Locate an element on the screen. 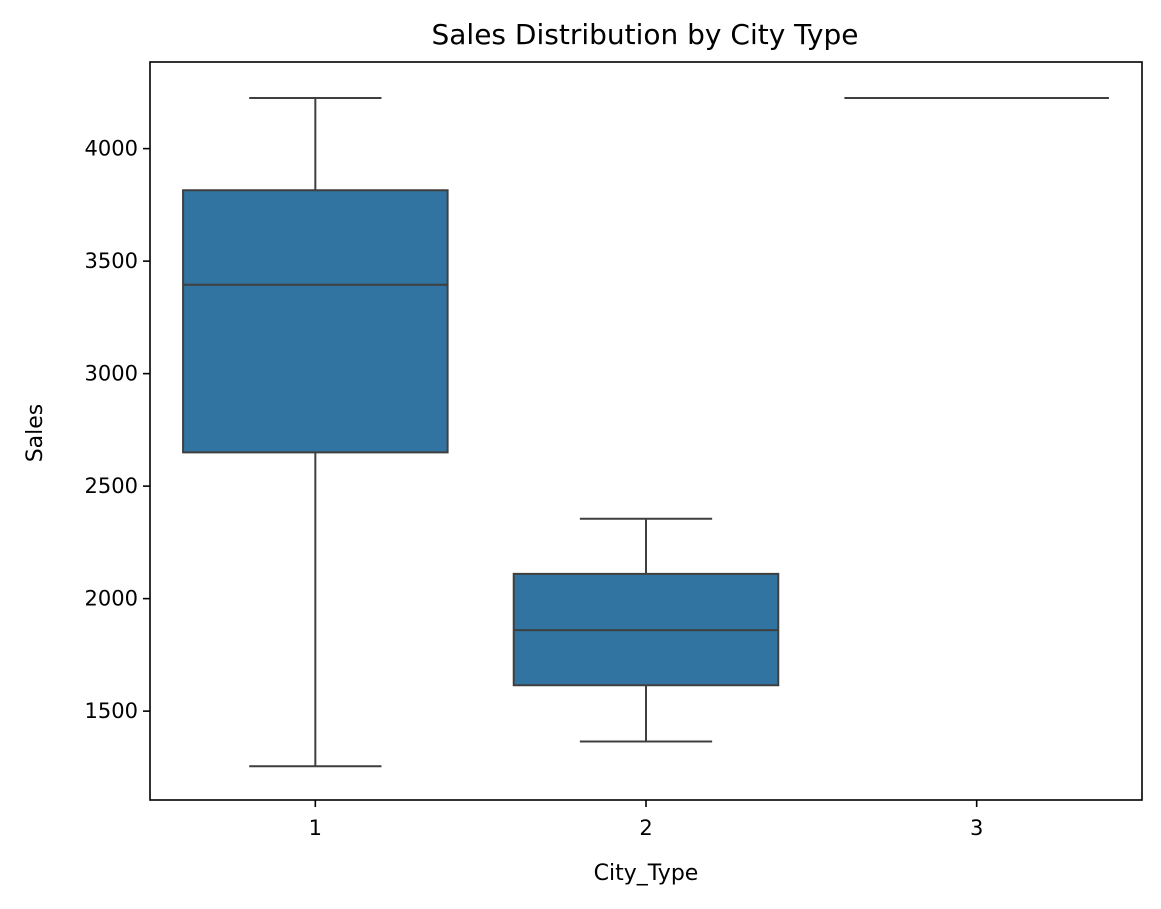  y-tick-label: 3500 is located at coordinates (111, 261).